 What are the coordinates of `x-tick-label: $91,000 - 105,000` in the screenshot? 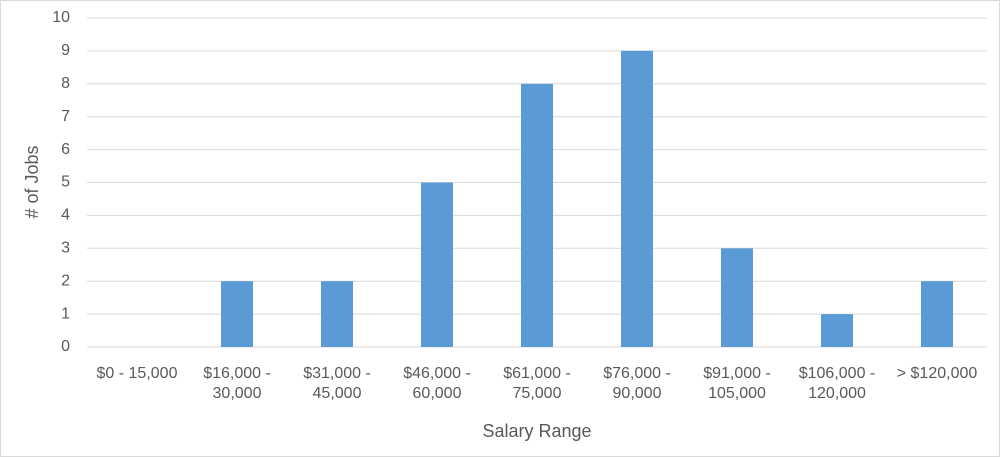 It's located at (737, 383).